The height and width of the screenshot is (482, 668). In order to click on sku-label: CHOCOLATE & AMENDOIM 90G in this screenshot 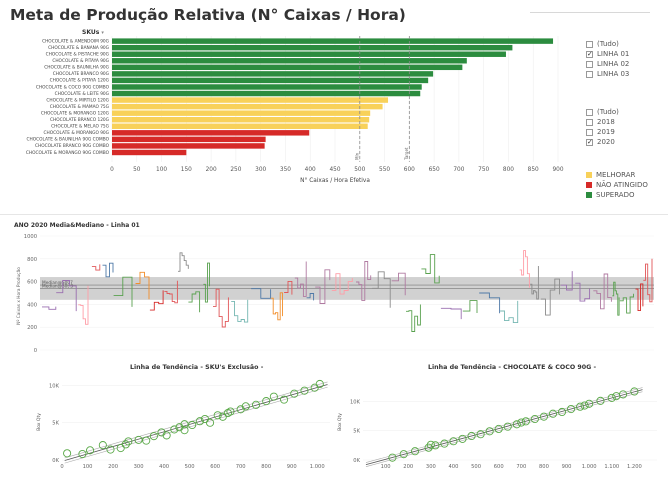, I will do `click(75, 41)`.